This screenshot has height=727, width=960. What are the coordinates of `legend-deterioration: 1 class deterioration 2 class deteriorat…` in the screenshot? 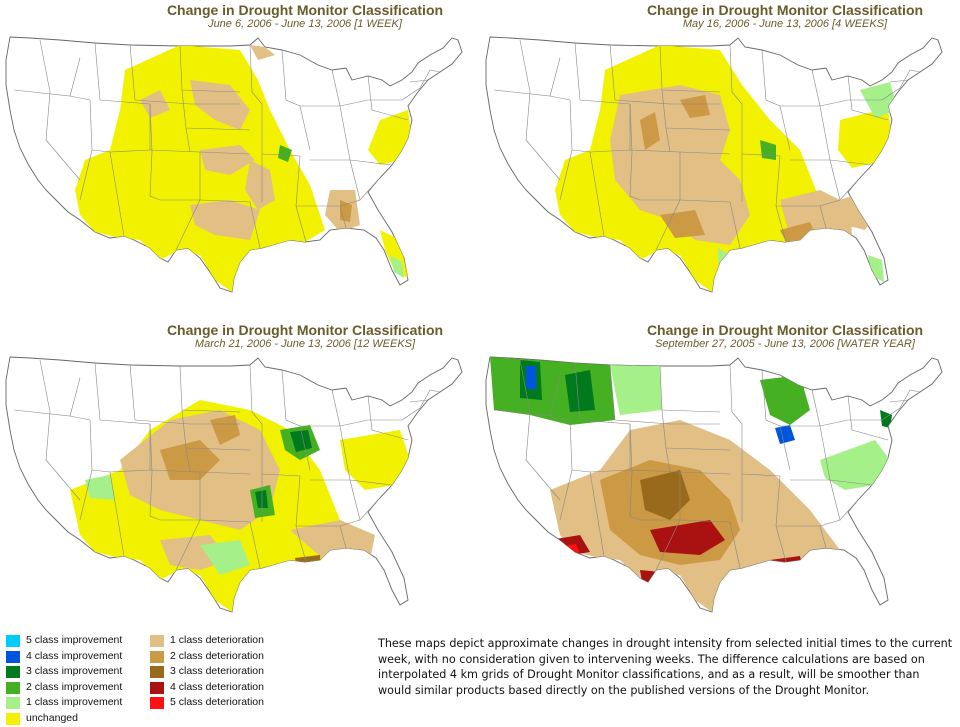 It's located at (220, 673).